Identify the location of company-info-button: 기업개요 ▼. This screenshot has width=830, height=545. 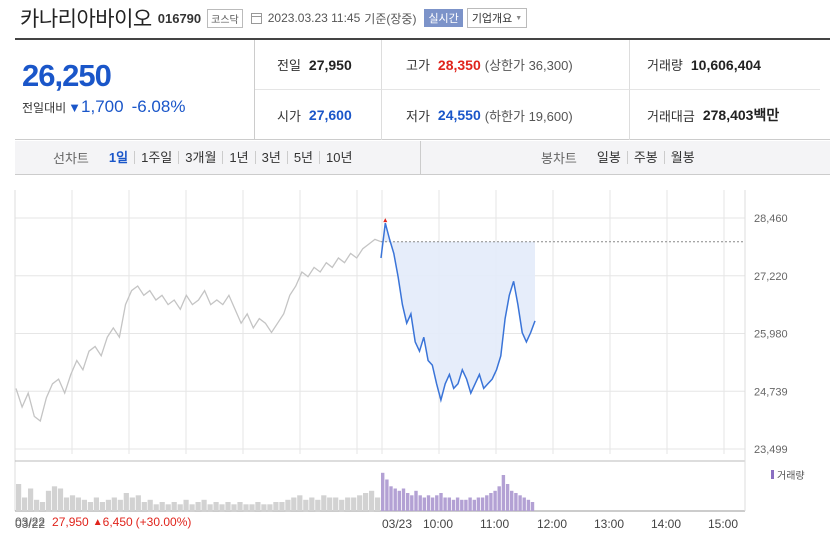
(497, 18).